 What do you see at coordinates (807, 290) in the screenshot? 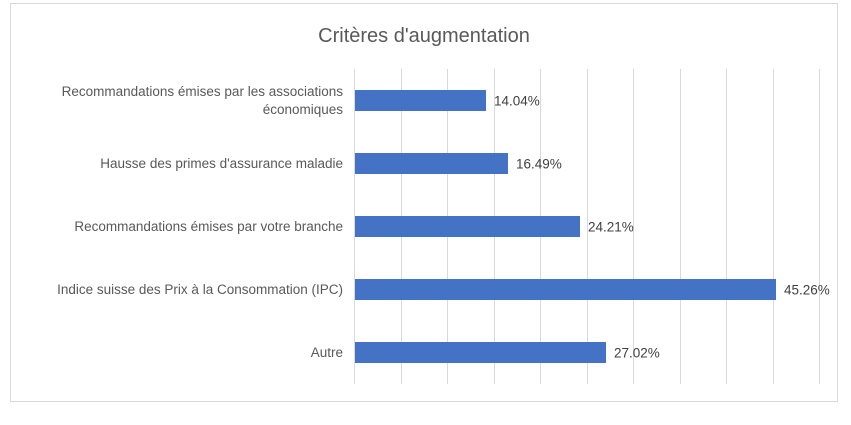
I see `data-label-3: 45.26%` at bounding box center [807, 290].